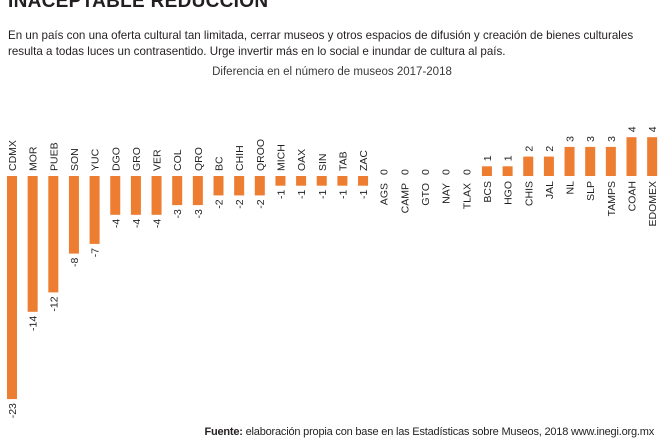 This screenshot has height=445, width=664. What do you see at coordinates (426, 194) in the screenshot?
I see `category-label-gto: GTO` at bounding box center [426, 194].